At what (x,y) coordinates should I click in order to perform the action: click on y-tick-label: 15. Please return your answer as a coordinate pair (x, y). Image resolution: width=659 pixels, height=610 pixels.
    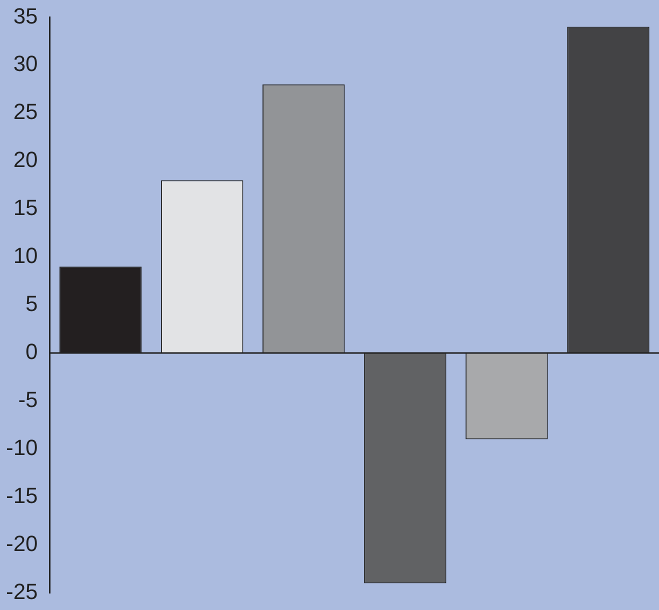
    Looking at the image, I should click on (25, 207).